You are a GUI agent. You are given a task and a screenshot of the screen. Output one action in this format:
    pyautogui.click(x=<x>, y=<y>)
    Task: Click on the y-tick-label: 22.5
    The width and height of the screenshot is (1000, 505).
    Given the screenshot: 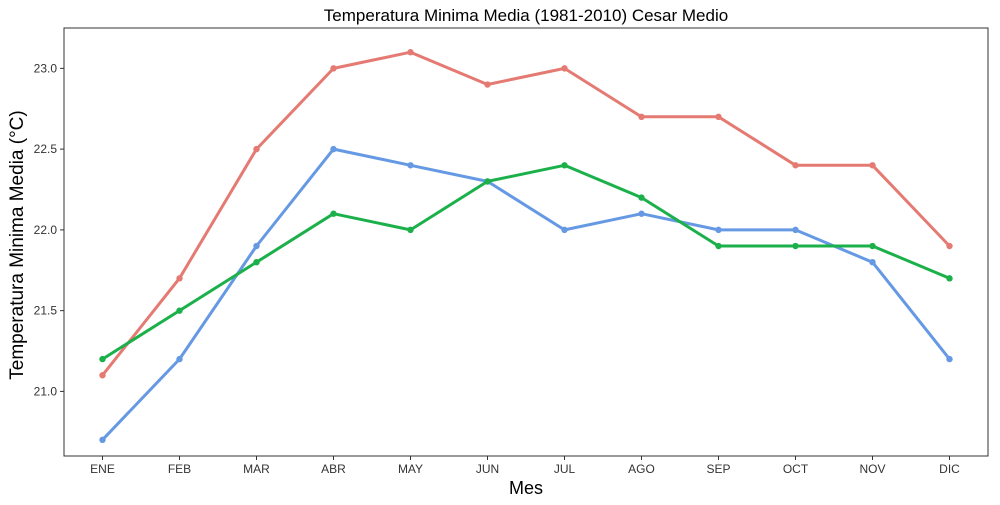 What is the action you would take?
    pyautogui.click(x=46, y=149)
    